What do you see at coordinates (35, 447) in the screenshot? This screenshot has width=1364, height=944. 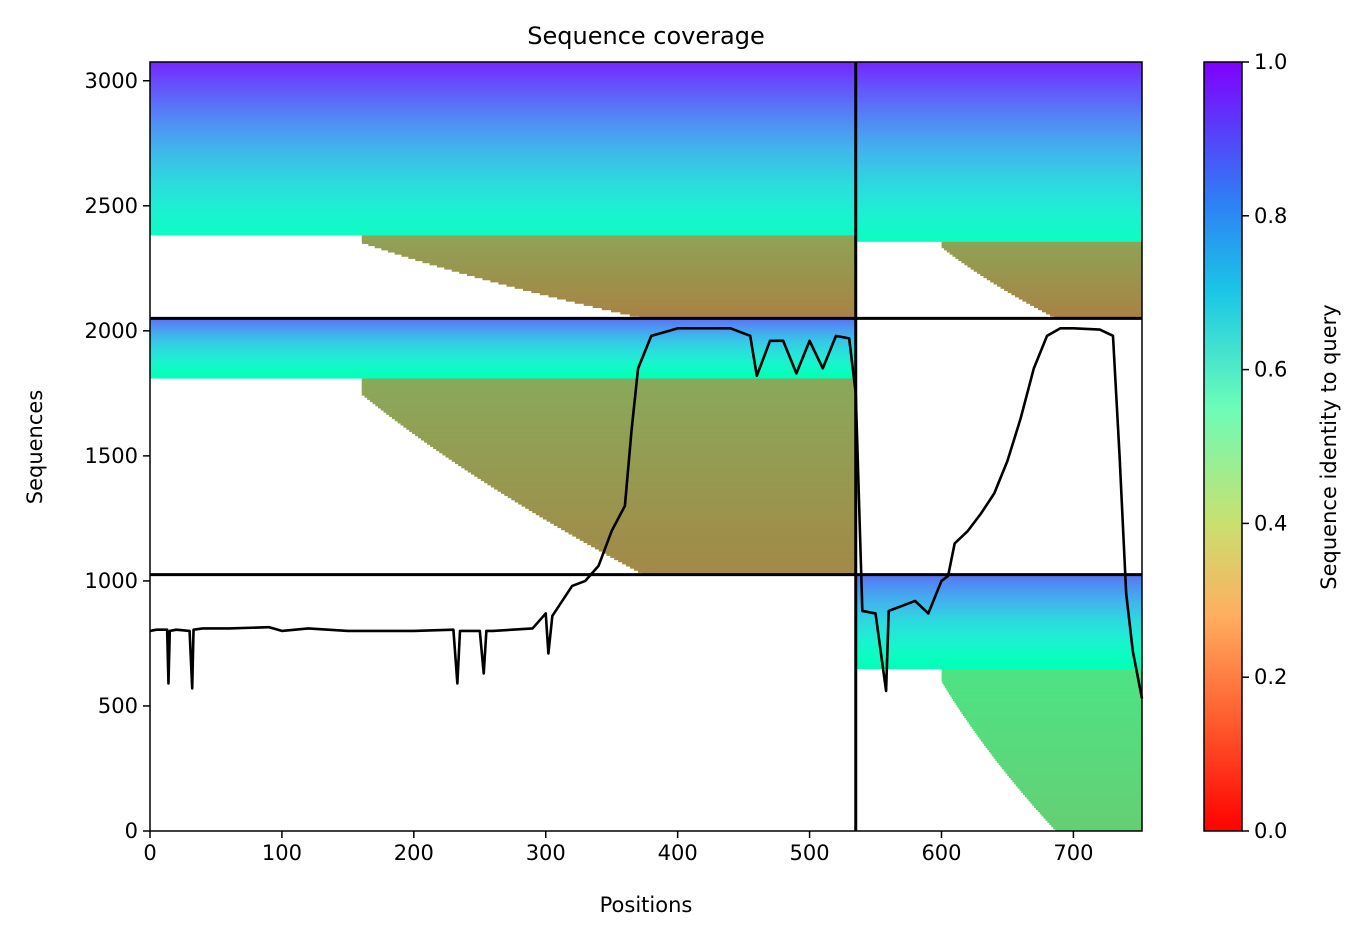 I see `y-axis-label: Sequences` at bounding box center [35, 447].